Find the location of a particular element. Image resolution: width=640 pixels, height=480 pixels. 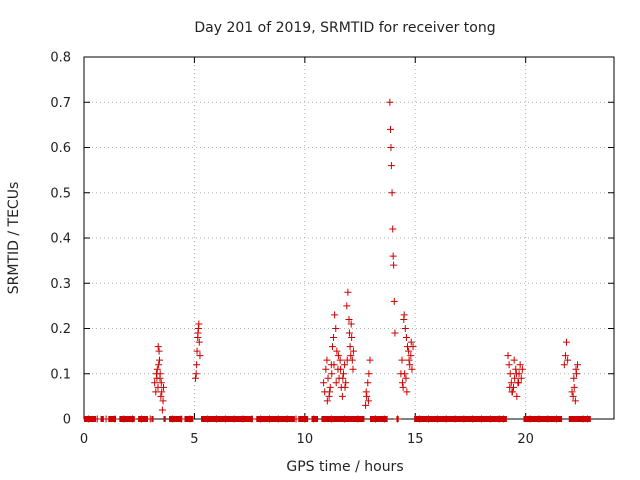

y-tick-label: 0.6 is located at coordinates (60, 148).